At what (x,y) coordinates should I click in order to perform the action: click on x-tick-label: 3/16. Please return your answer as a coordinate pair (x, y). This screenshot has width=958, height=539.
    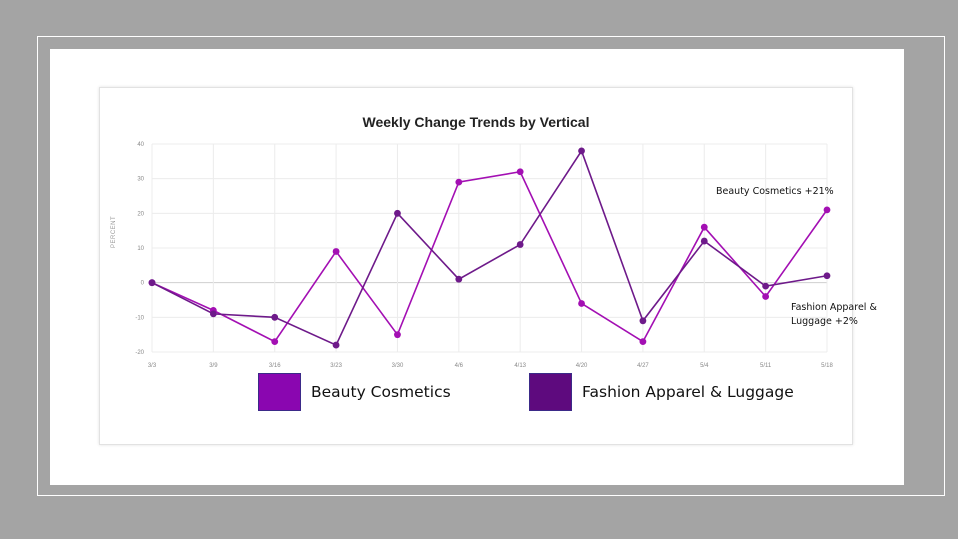
    Looking at the image, I should click on (275, 366).